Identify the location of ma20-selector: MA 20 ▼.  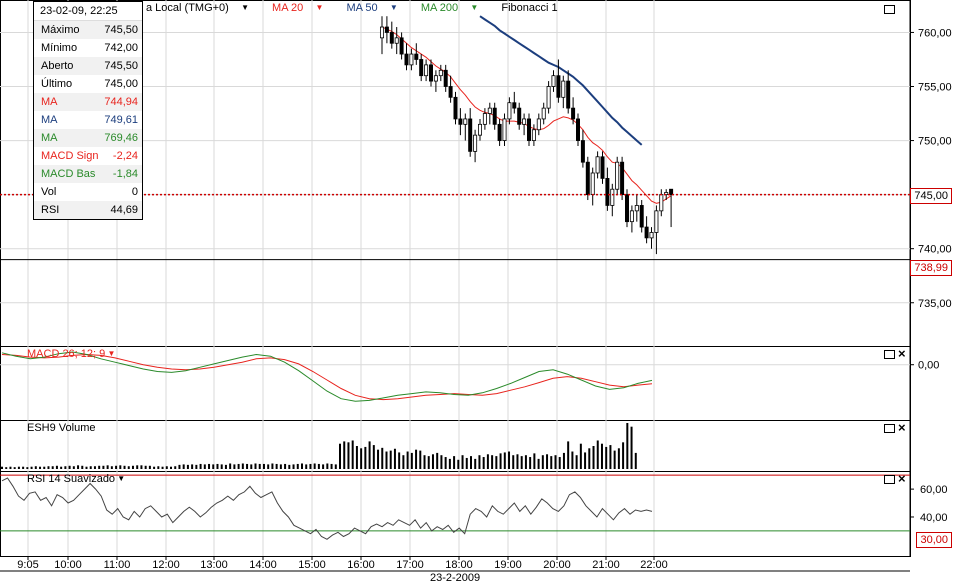
(298, 8).